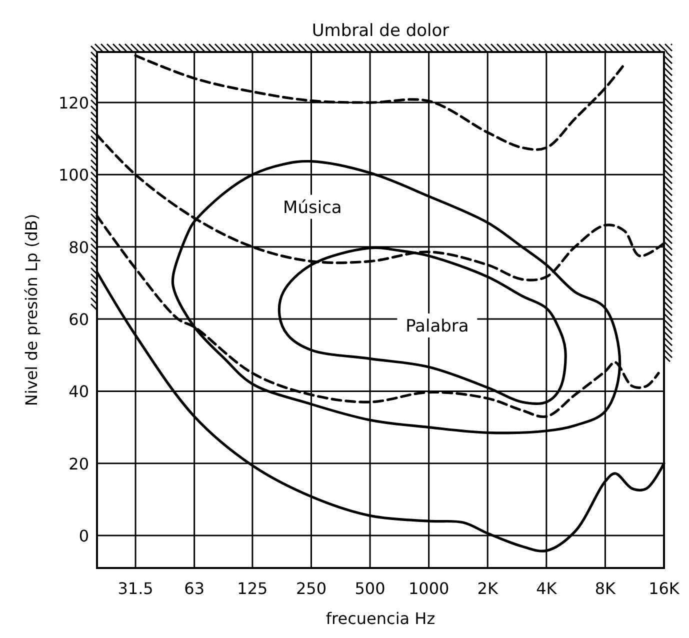  I want to click on y-axis-title: Nivel de presión Lp (dB), so click(31, 310).